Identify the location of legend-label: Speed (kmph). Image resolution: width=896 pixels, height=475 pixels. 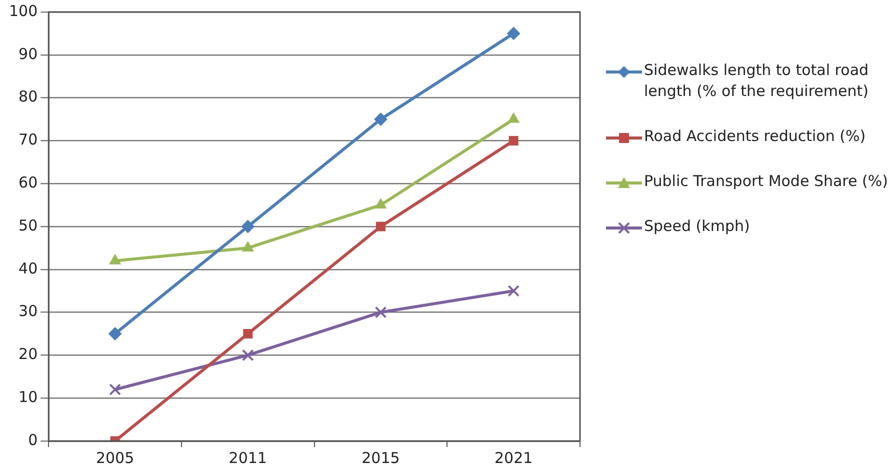
(697, 226).